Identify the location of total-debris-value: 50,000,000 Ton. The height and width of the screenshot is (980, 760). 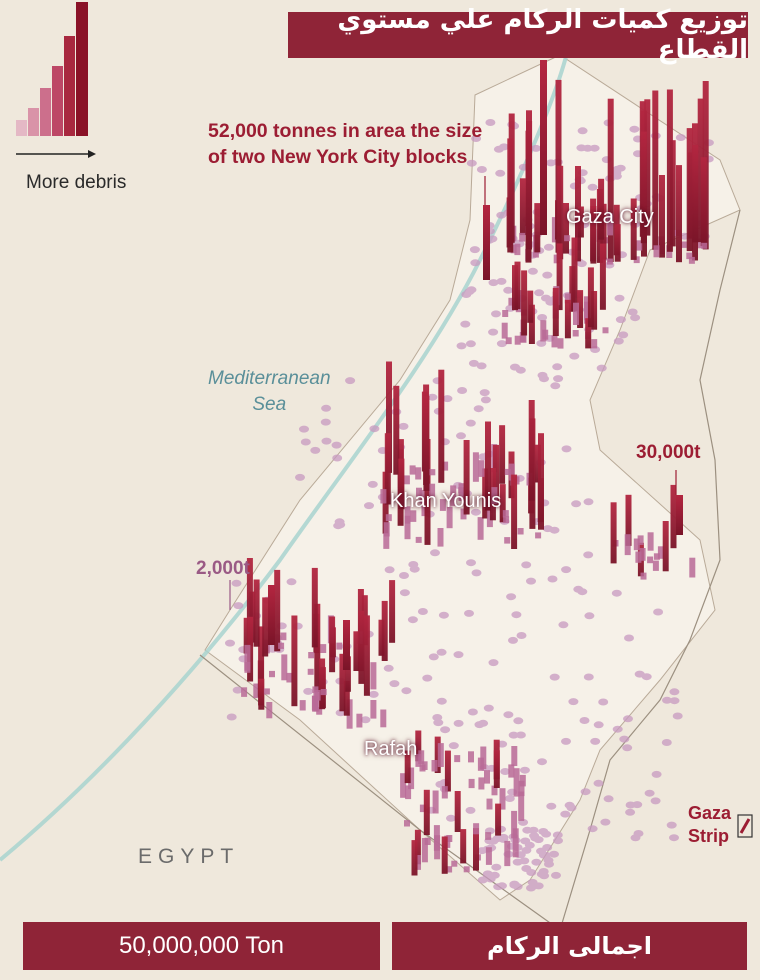
(201, 946).